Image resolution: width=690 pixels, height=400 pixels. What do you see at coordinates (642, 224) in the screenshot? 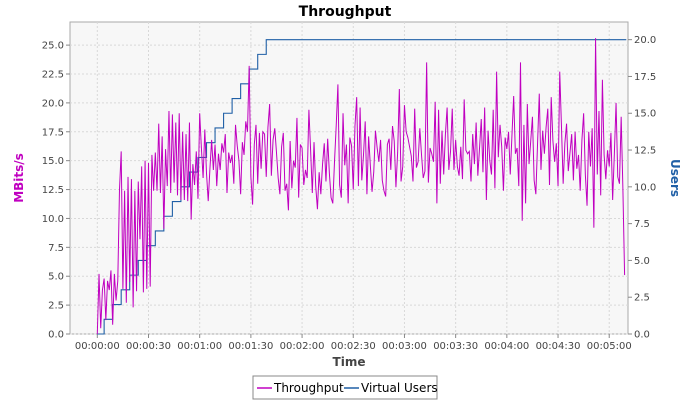
I see `y-right-tick-label: 7.5` at bounding box center [642, 224].